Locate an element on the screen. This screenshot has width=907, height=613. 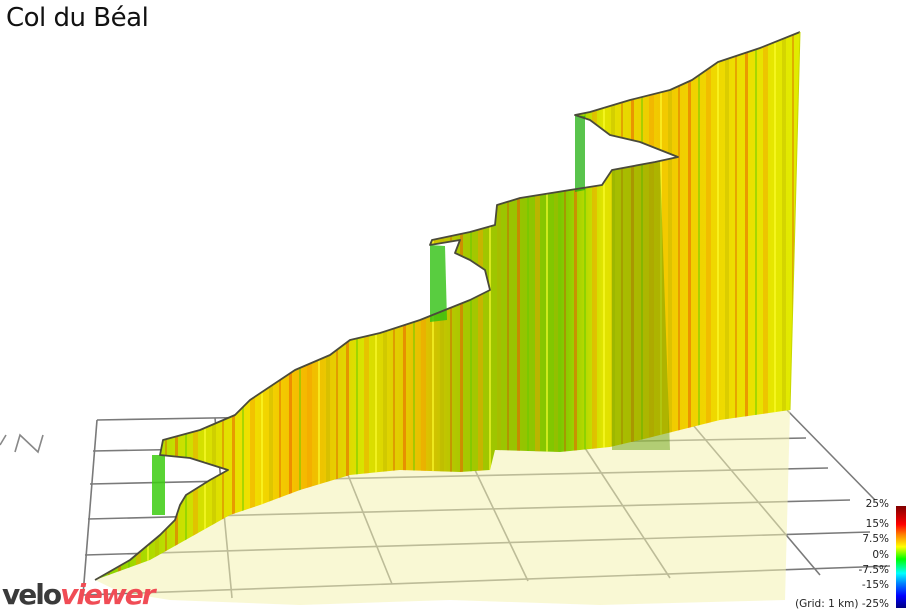
compass-north-icon is located at coordinates (22, 443).